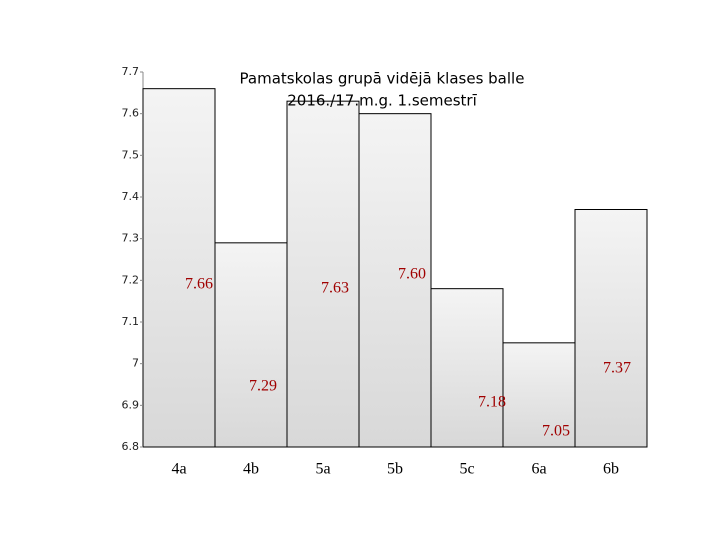 This screenshot has width=720, height=540. I want to click on value-label: 7.05, so click(556, 431).